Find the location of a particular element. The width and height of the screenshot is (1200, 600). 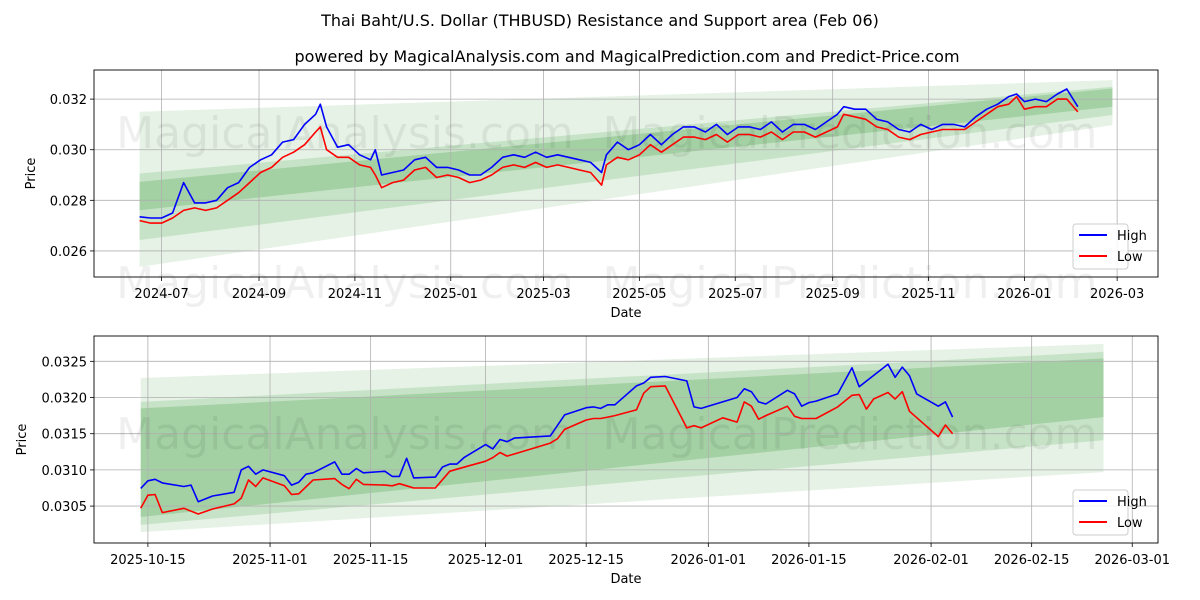

series-line-low is located at coordinates (546, 450).